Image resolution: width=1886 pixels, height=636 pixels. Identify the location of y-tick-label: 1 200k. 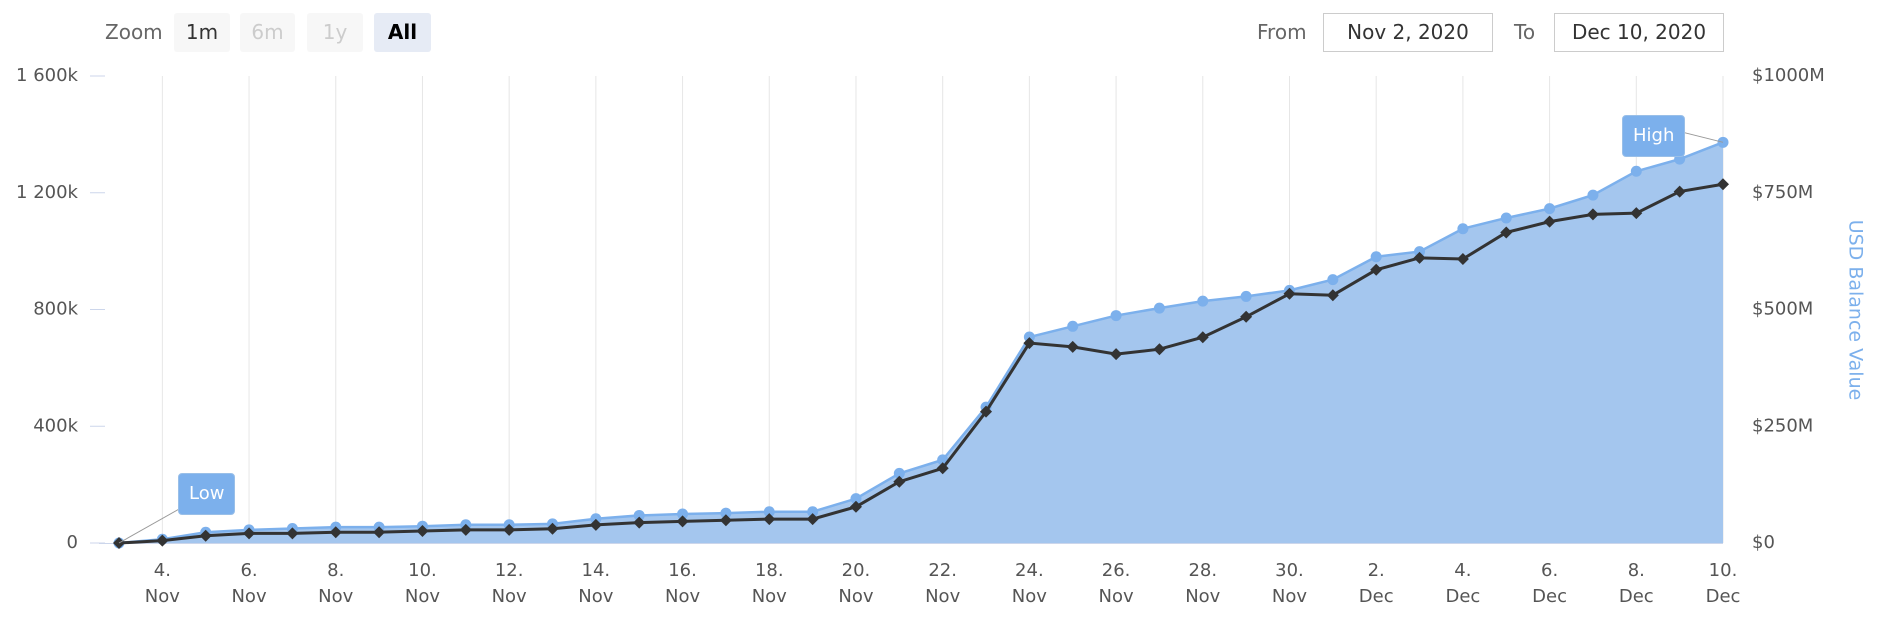
(47, 192).